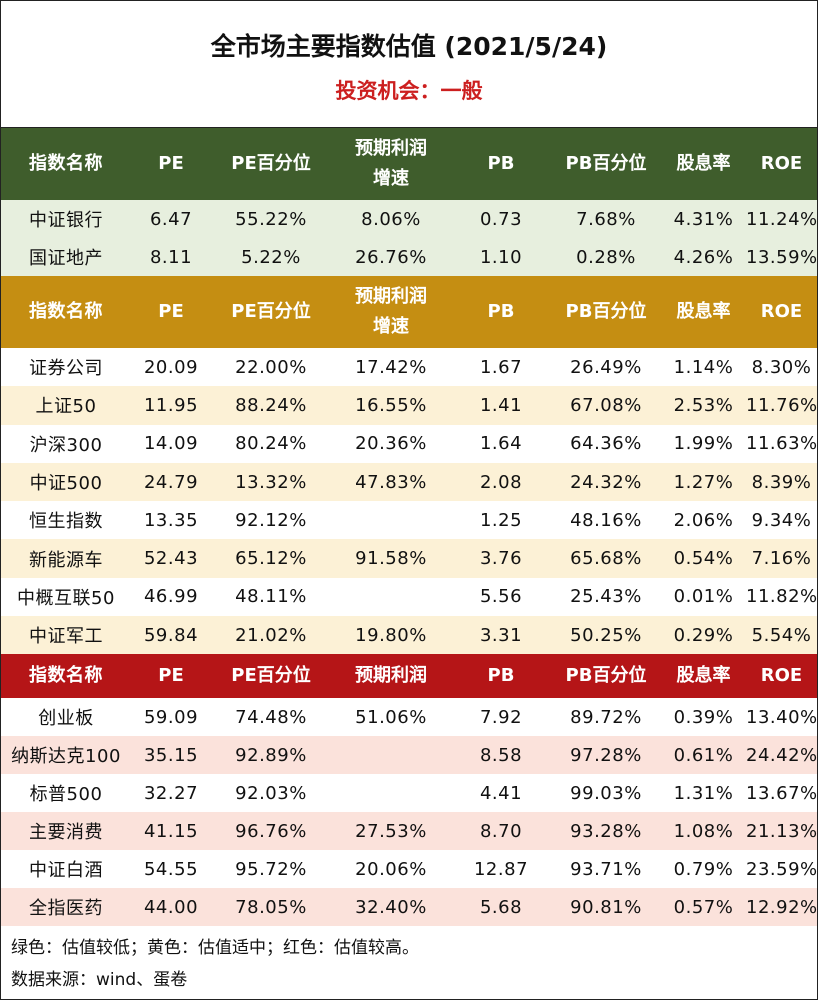  I want to click on pe-cell: 13.35, so click(171, 520).